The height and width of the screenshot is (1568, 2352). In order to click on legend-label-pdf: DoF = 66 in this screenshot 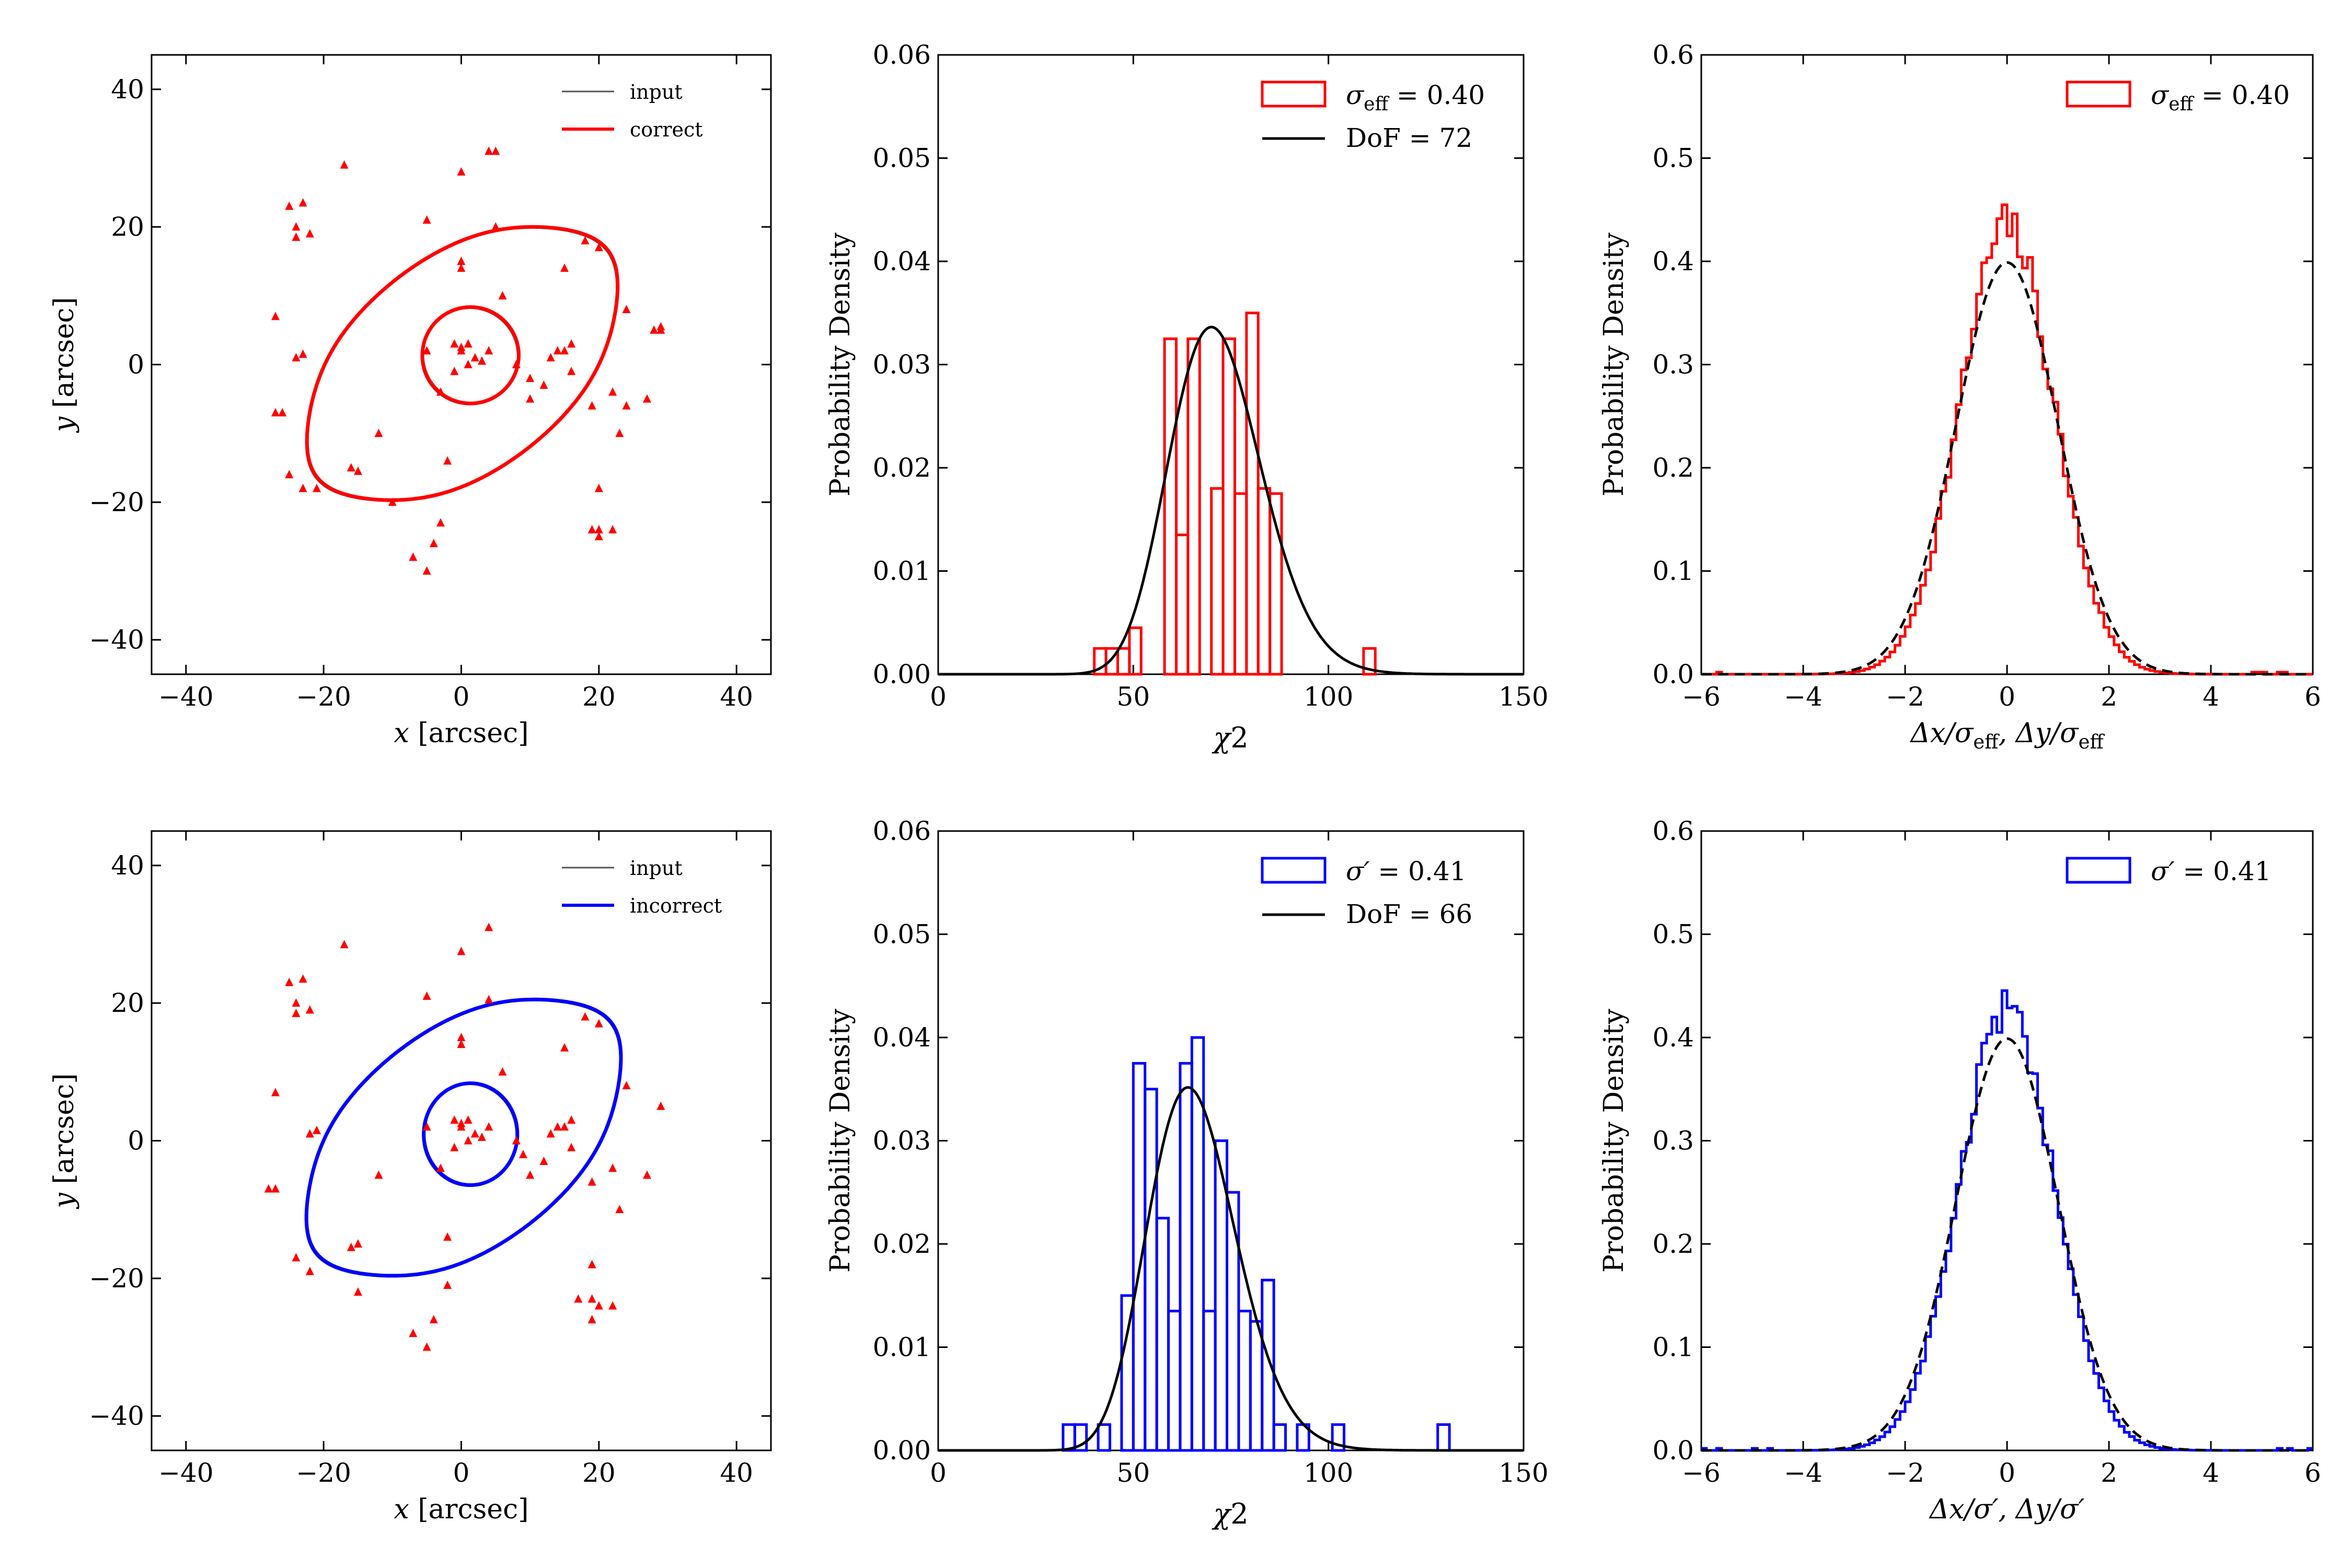, I will do `click(1409, 914)`.